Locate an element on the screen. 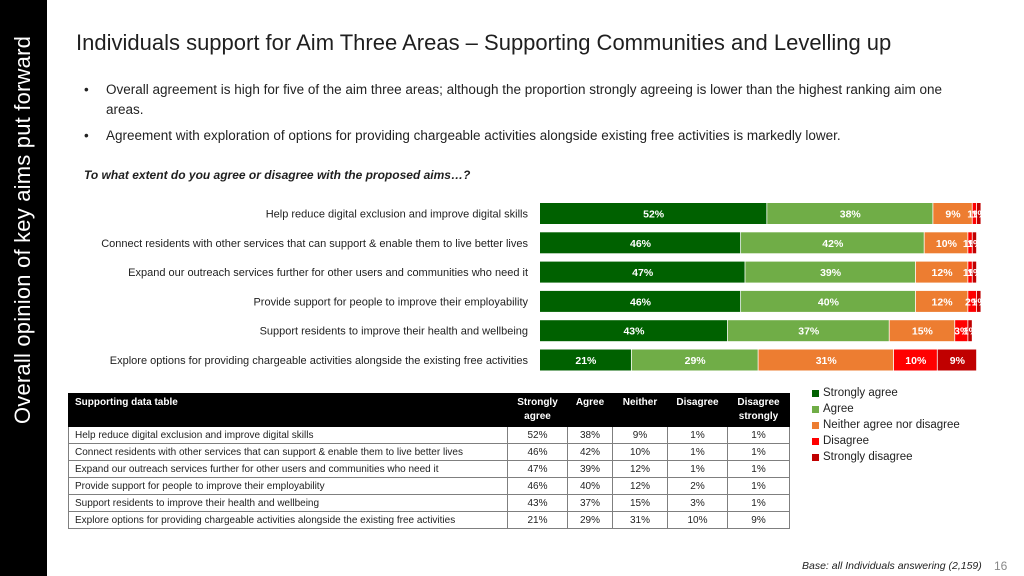  data-label: 10% is located at coordinates (916, 361).